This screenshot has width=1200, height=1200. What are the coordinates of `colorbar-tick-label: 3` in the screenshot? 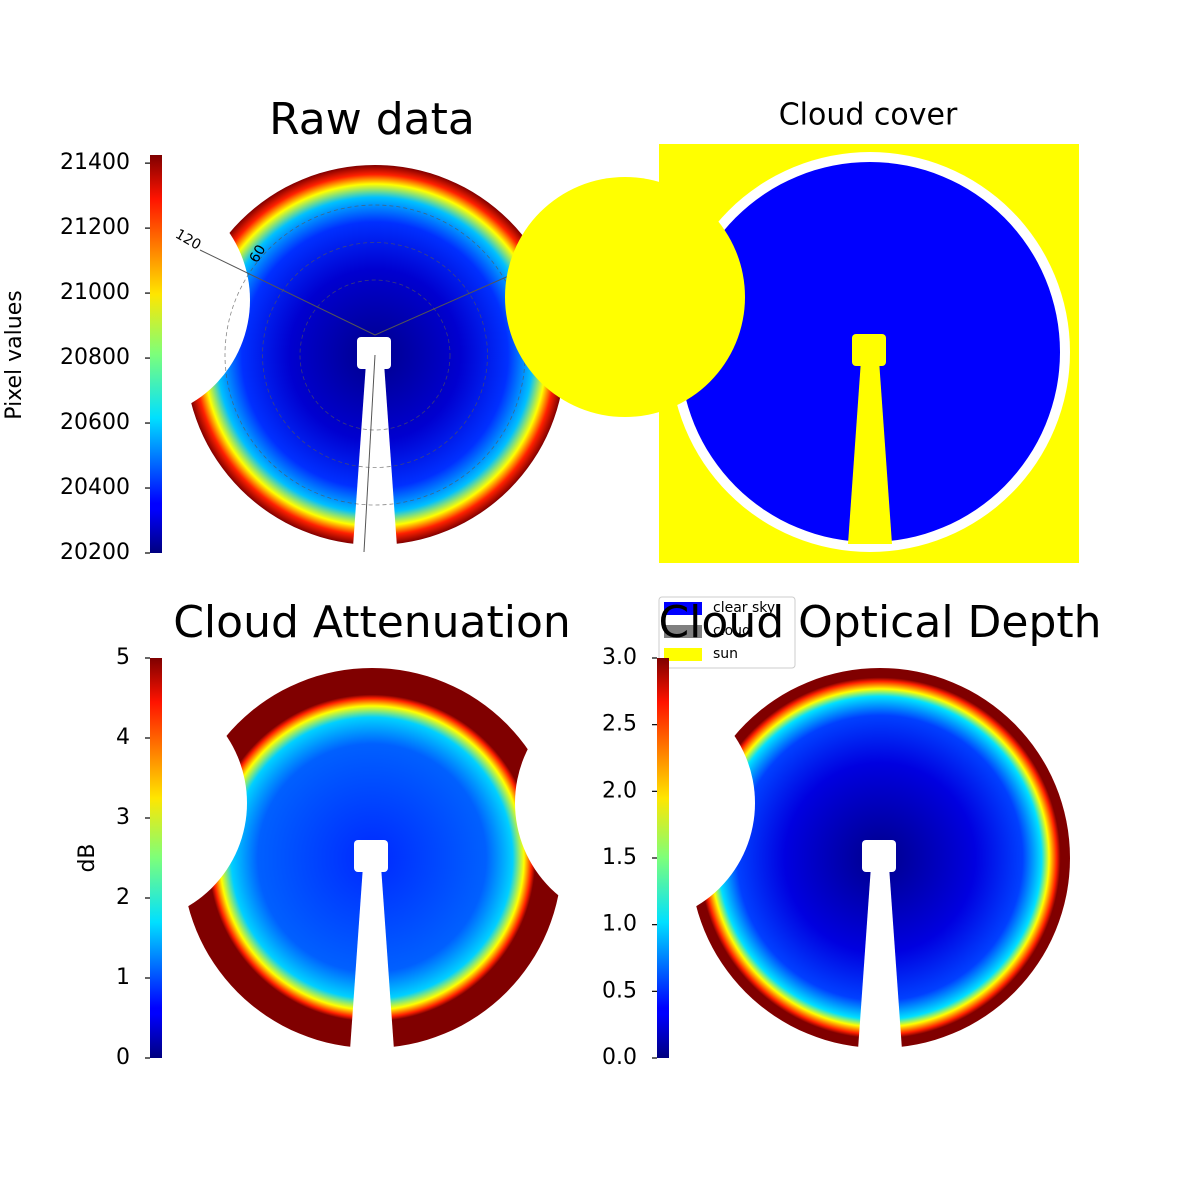 It's located at (123, 817).